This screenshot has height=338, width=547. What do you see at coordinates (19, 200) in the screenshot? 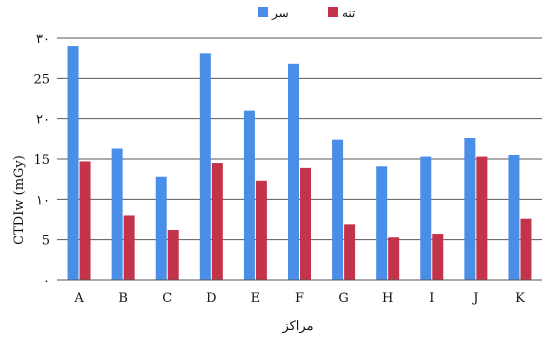
I see `y-axis-label: CTDIw (mGy)` at bounding box center [19, 200].